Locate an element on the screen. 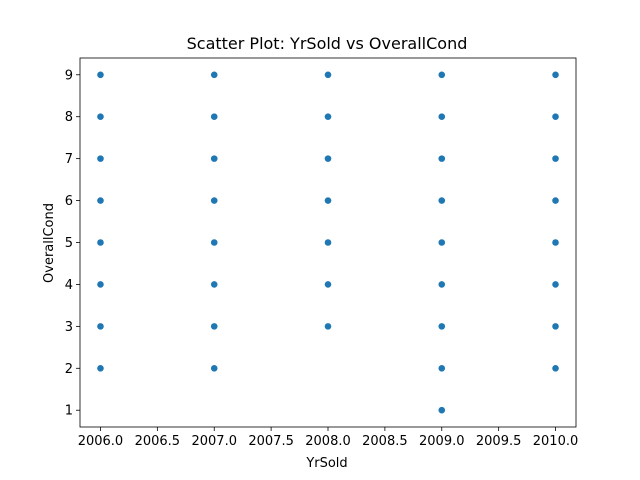 Image resolution: width=640 pixels, height=480 pixels. x-tick-label: 2009.0 is located at coordinates (442, 441).